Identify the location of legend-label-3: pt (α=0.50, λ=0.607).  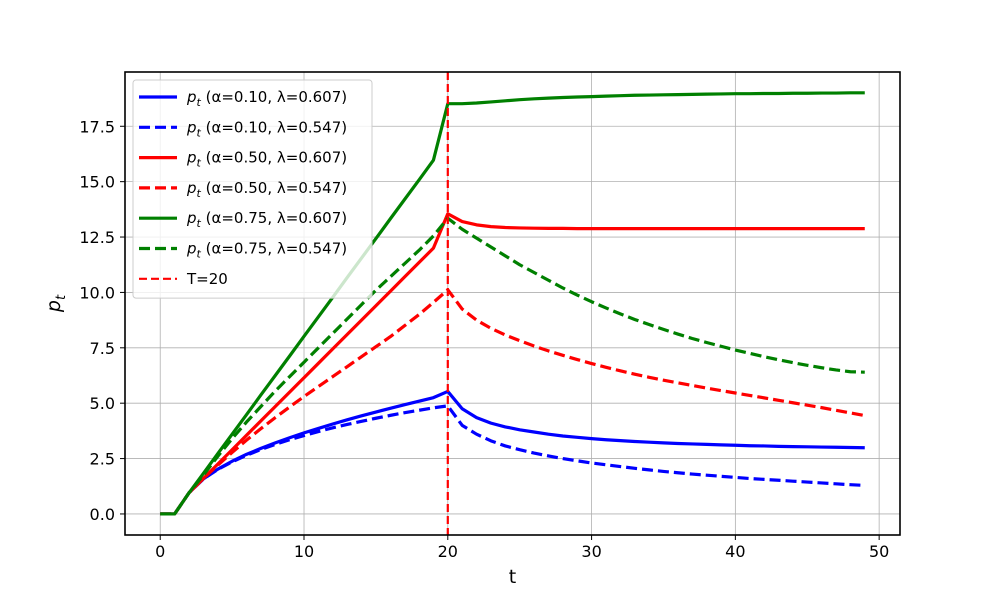
(266, 159).